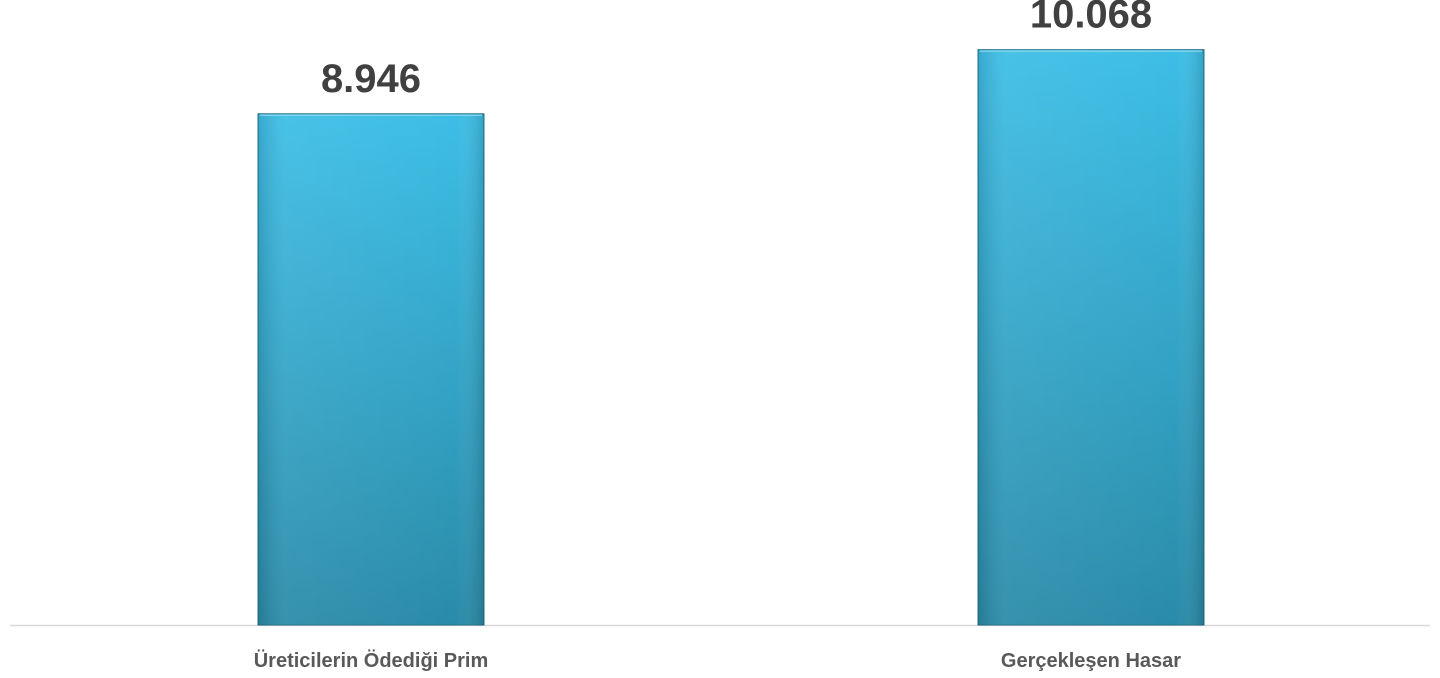 The height and width of the screenshot is (678, 1440). Describe the element at coordinates (371, 79) in the screenshot. I see `data-label: 8.946` at that location.